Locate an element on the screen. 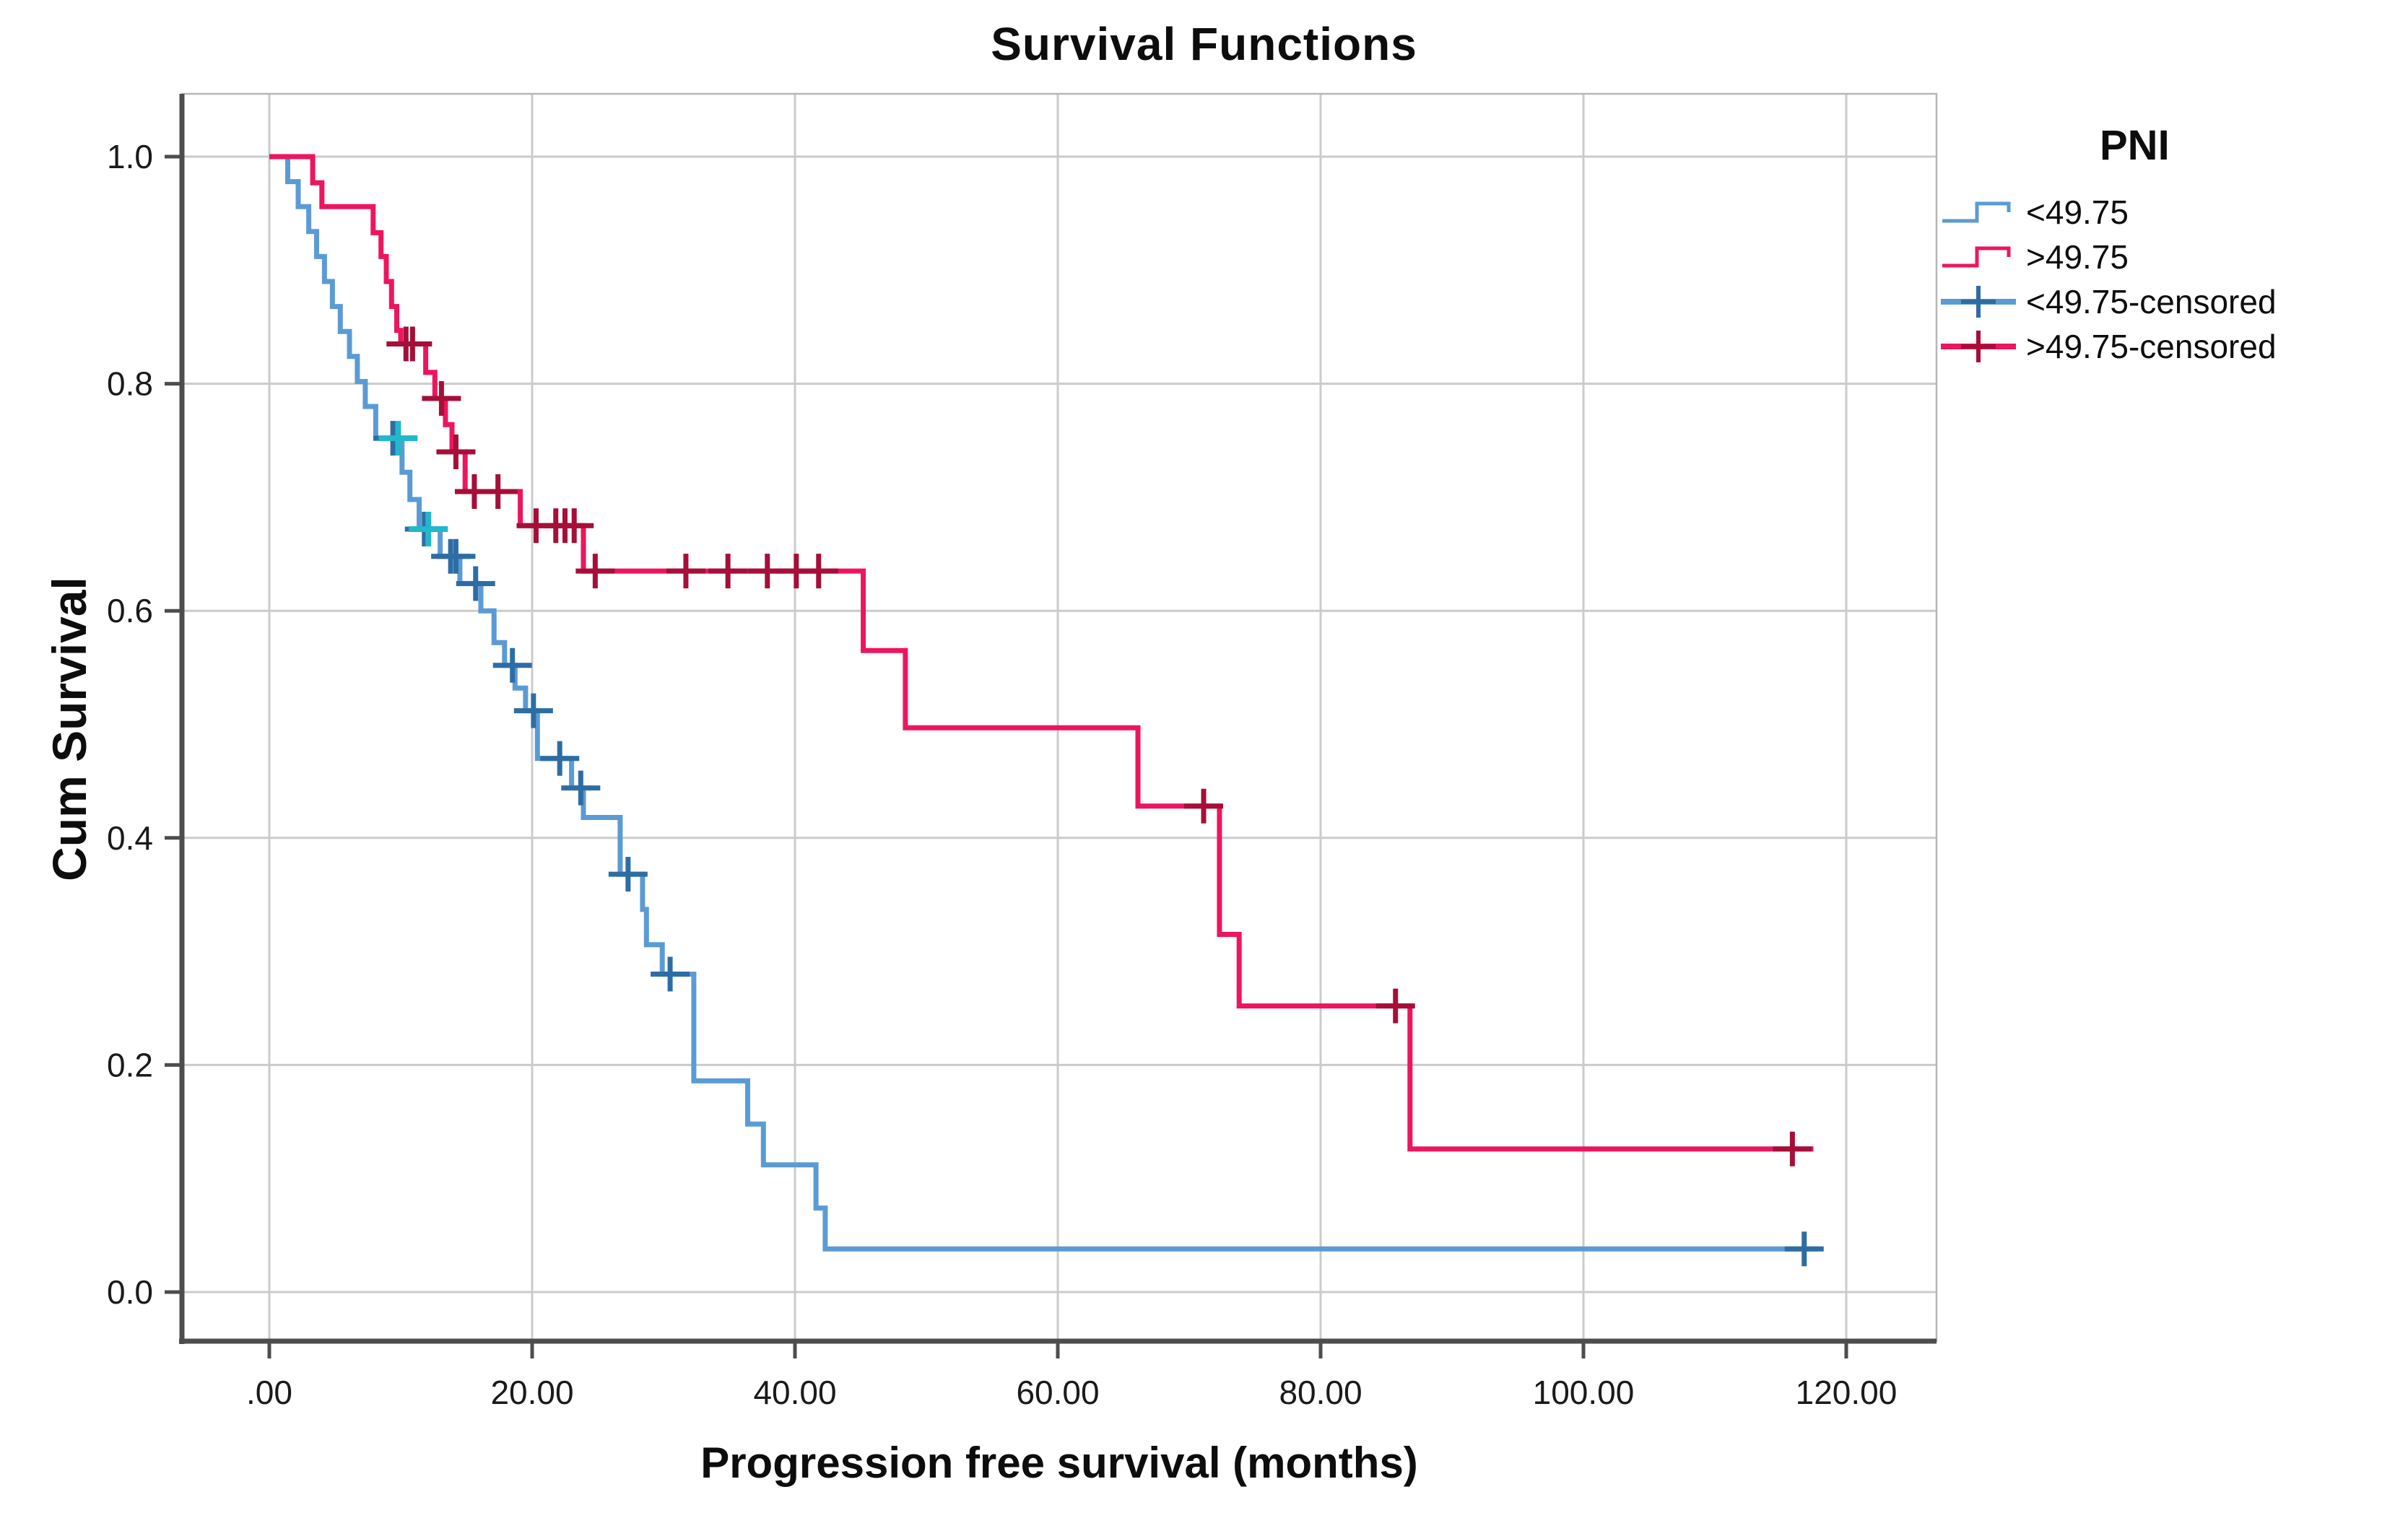 The image size is (2408, 1518). y-tick-label: 1.0 is located at coordinates (130, 156).